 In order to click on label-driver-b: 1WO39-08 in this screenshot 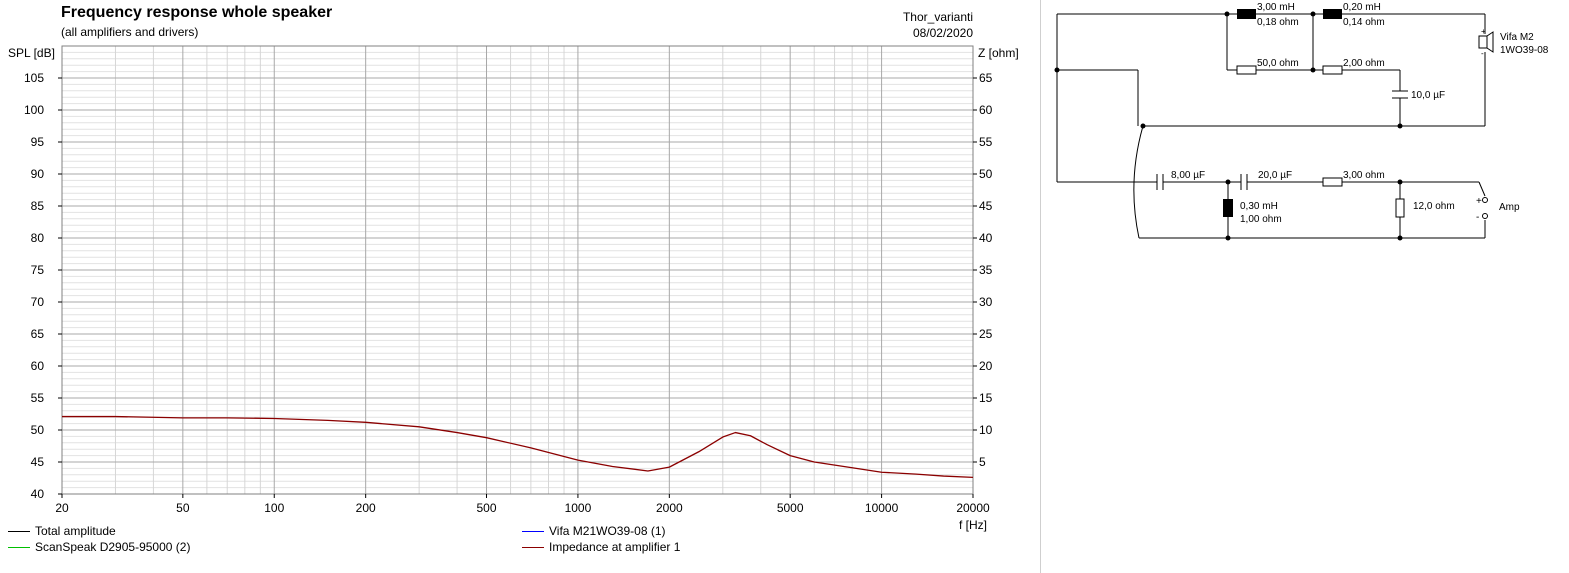, I will do `click(1524, 50)`.